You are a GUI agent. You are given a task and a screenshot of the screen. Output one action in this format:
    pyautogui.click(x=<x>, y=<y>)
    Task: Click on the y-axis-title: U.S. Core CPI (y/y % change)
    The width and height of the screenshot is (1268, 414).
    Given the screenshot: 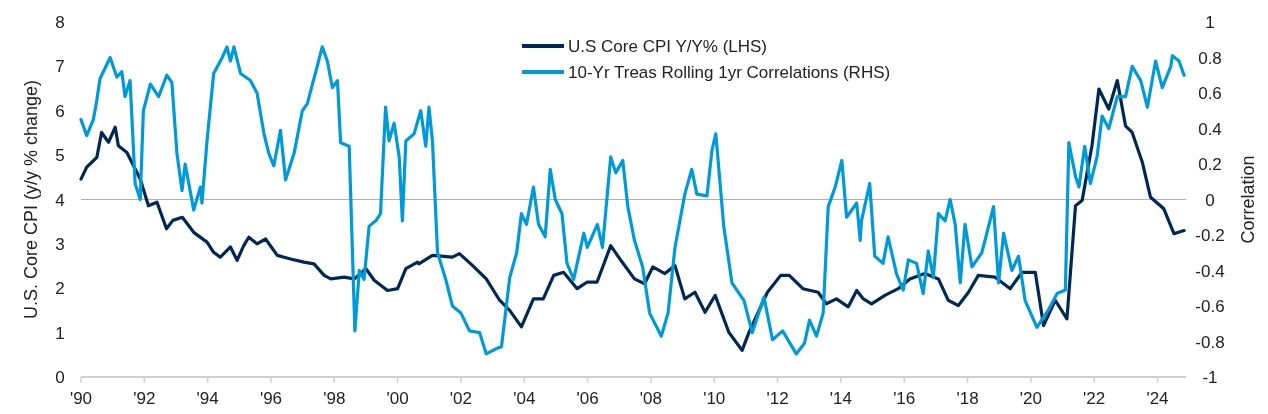 What is the action you would take?
    pyautogui.click(x=31, y=199)
    